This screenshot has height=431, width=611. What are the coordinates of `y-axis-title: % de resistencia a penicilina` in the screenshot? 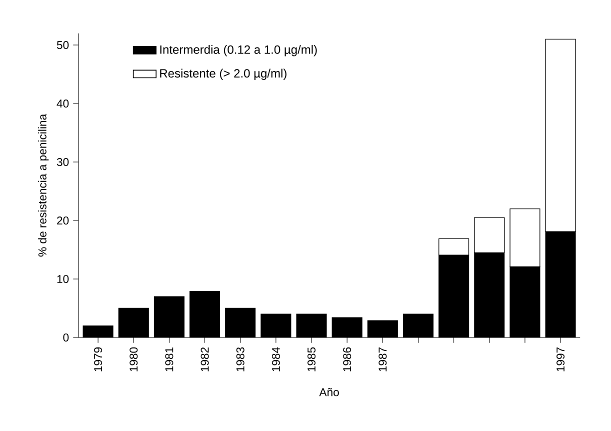 It's located at (43, 185).